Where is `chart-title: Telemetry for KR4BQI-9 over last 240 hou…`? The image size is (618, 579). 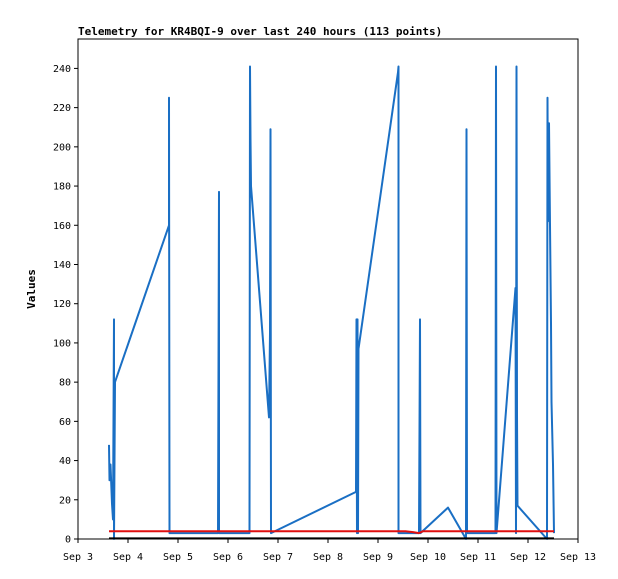
chart-title: Telemetry for KR4BQI-9 over last 240 hou… is located at coordinates (260, 31).